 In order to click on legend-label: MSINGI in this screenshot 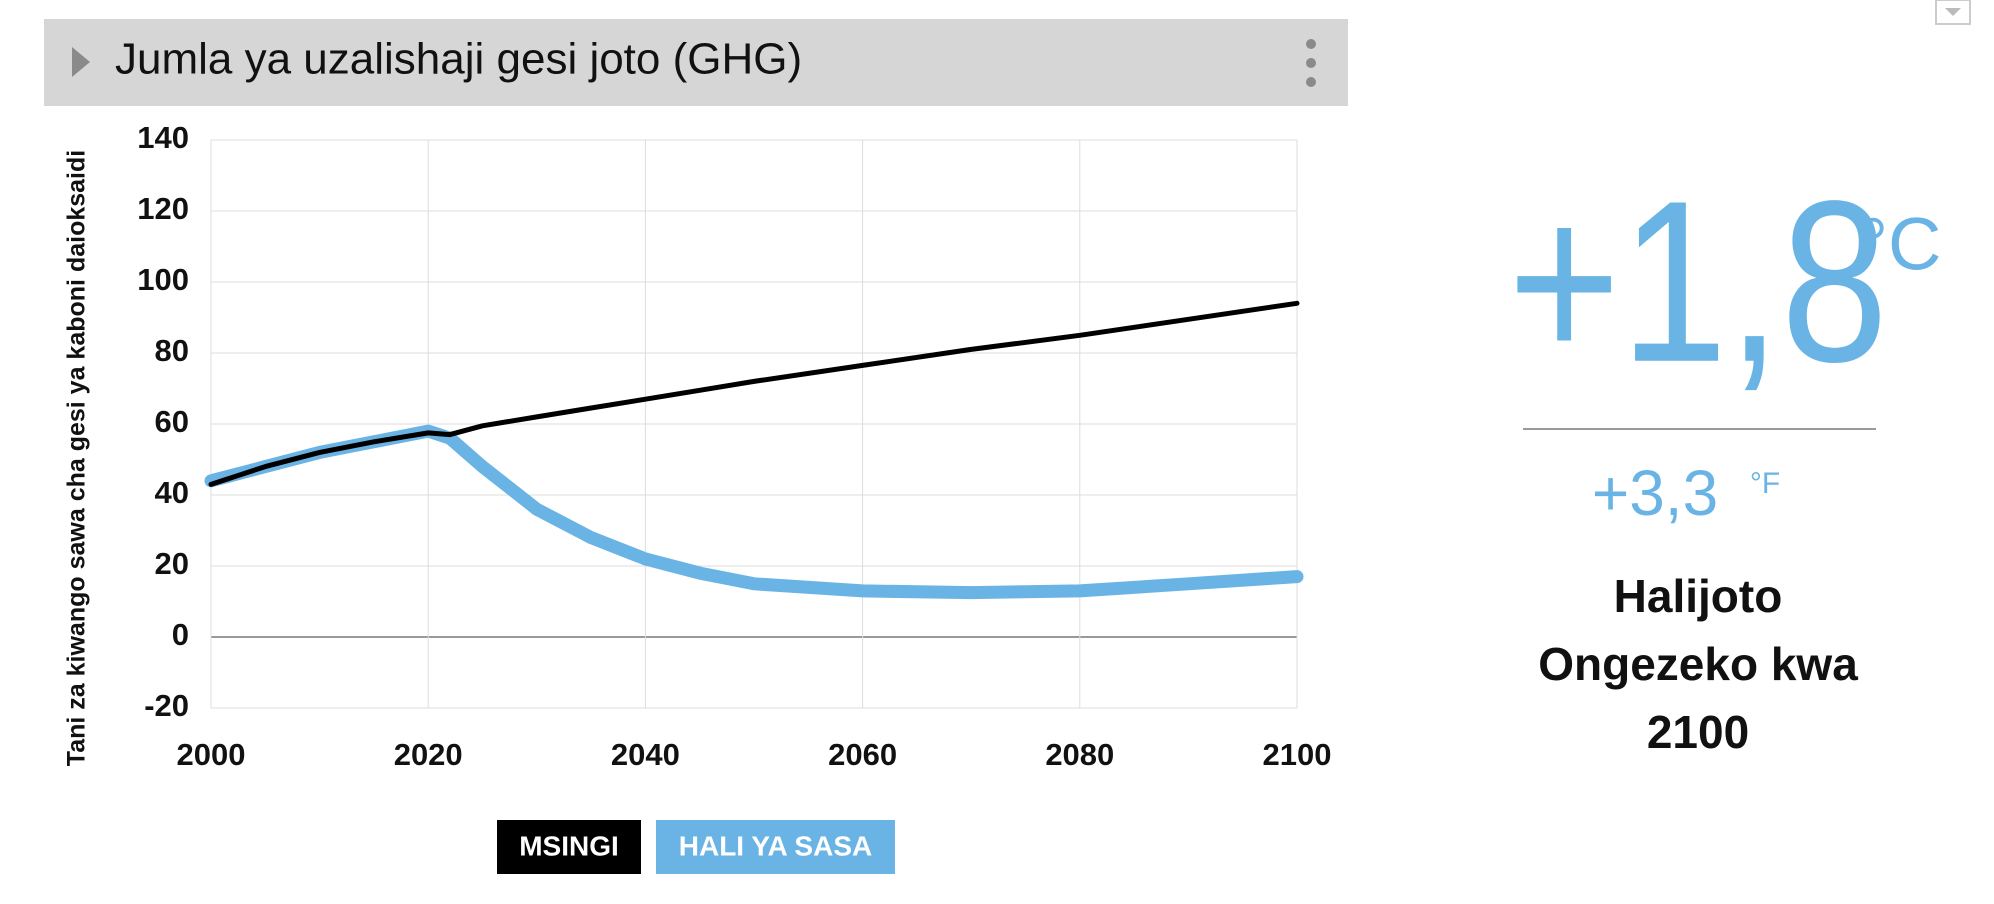, I will do `click(569, 845)`.